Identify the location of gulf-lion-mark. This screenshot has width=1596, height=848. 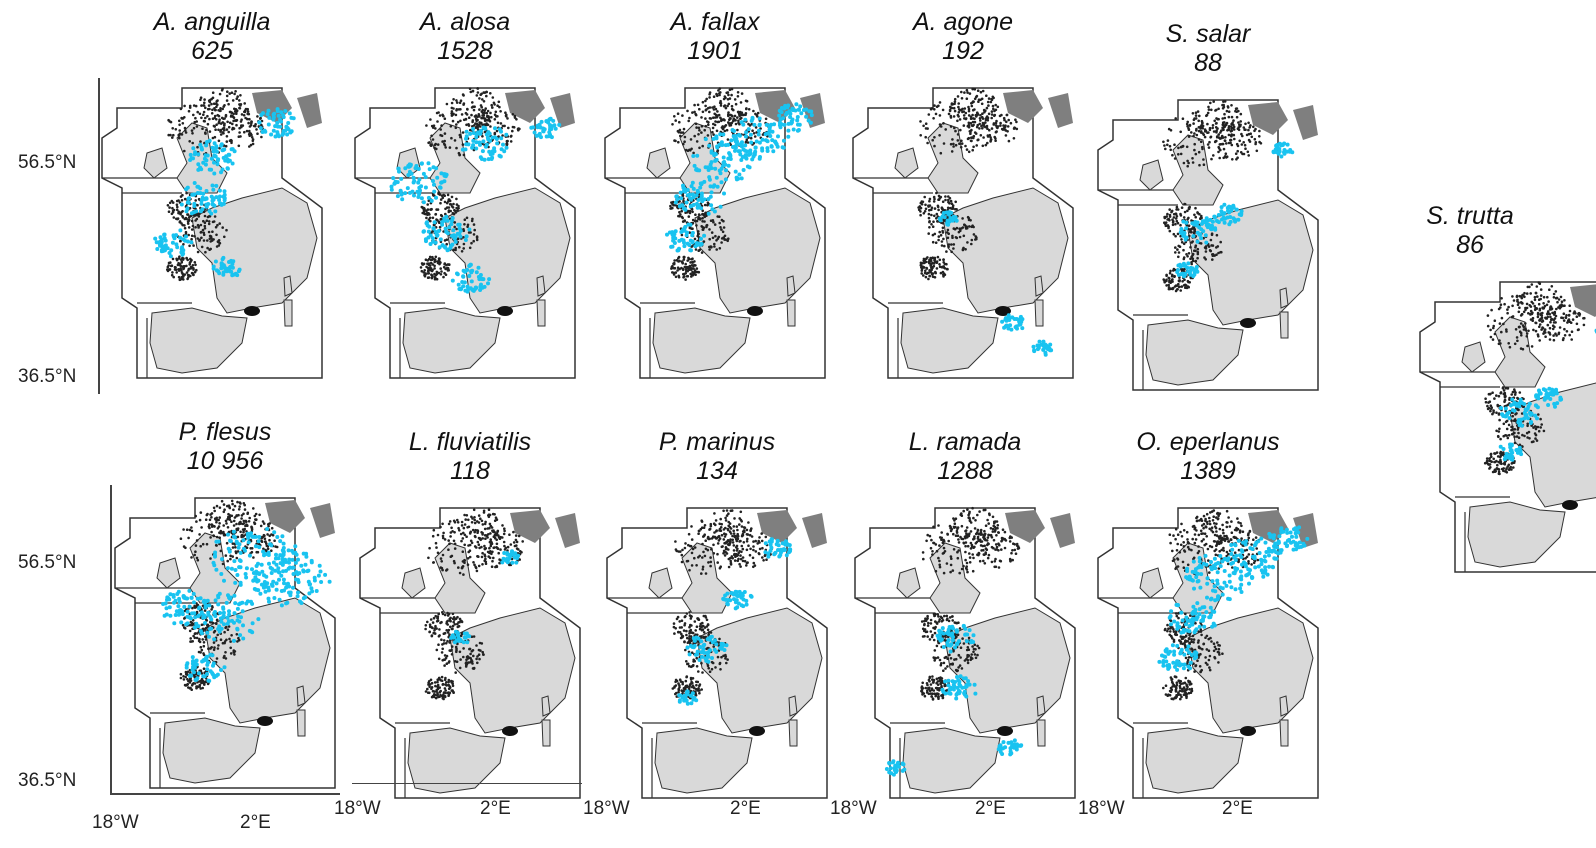
(265, 721).